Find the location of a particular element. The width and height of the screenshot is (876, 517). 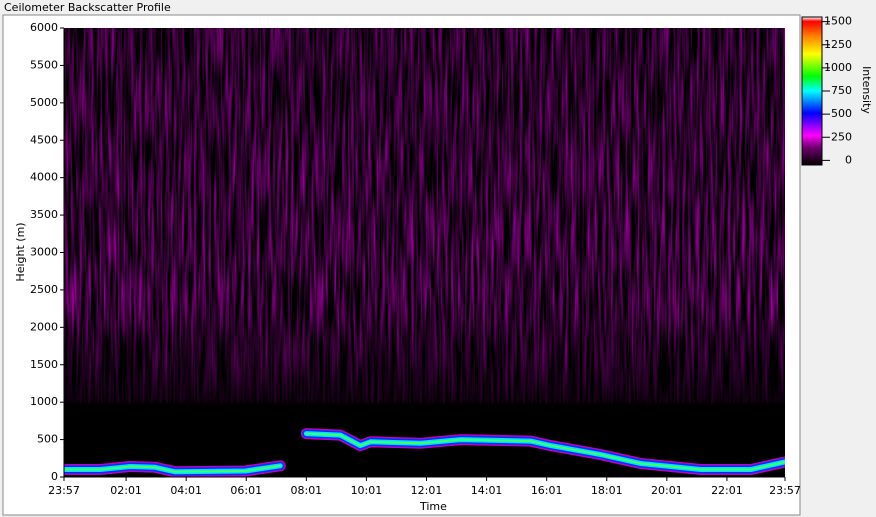

colorbar-label: Intensity is located at coordinates (866, 90).